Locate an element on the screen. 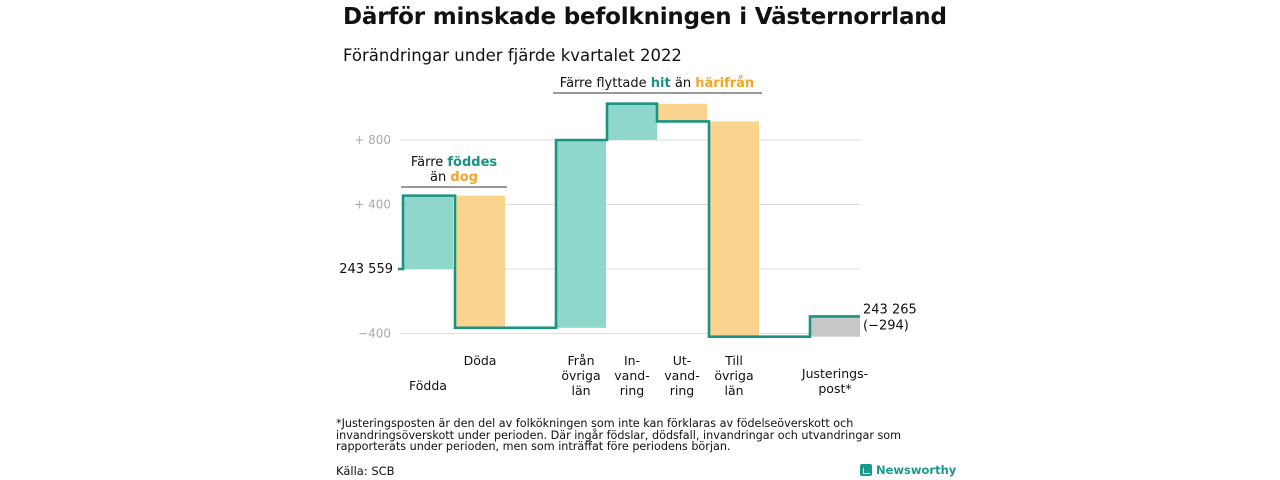 Image resolution: width=1280 pixels, height=480 pixels. y-tick-label: + 400 is located at coordinates (372, 205).